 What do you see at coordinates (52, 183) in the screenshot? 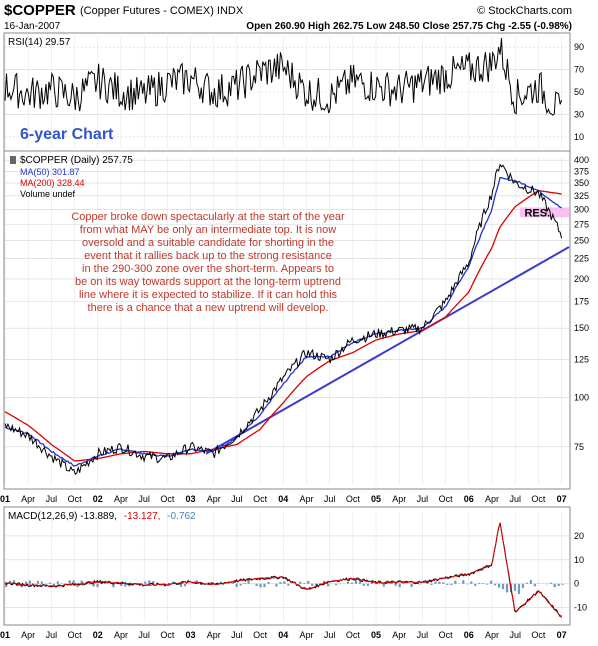
I see `legend-ma200: MA(200) 328.44` at bounding box center [52, 183].